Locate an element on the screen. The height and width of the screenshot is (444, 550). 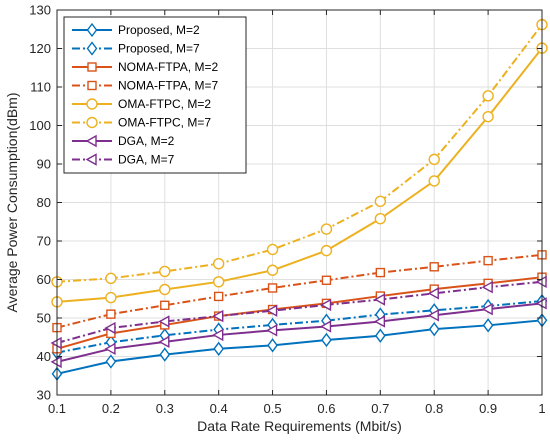
y-tick-label: 30 is located at coordinates (44, 395).